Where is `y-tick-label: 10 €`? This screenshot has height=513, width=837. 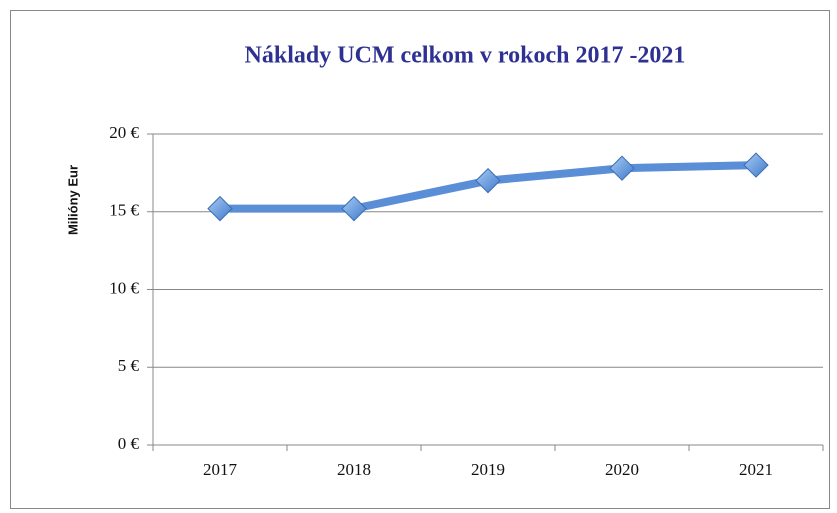
y-tick-label: 10 € is located at coordinates (124, 287).